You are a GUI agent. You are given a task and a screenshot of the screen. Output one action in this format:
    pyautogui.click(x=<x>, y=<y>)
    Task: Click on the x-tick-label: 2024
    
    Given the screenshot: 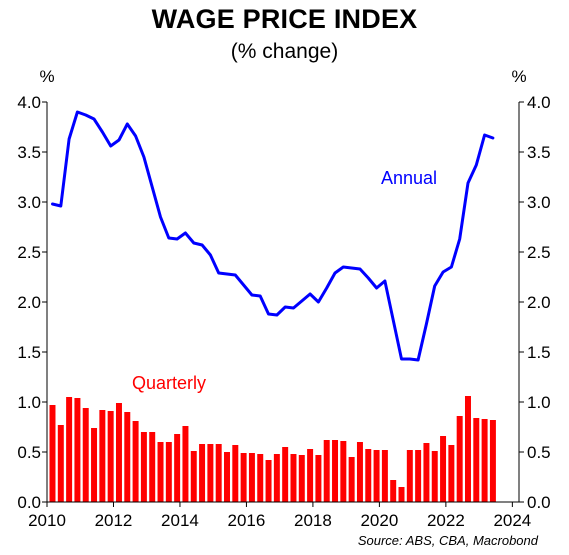 What is the action you would take?
    pyautogui.click(x=512, y=520)
    